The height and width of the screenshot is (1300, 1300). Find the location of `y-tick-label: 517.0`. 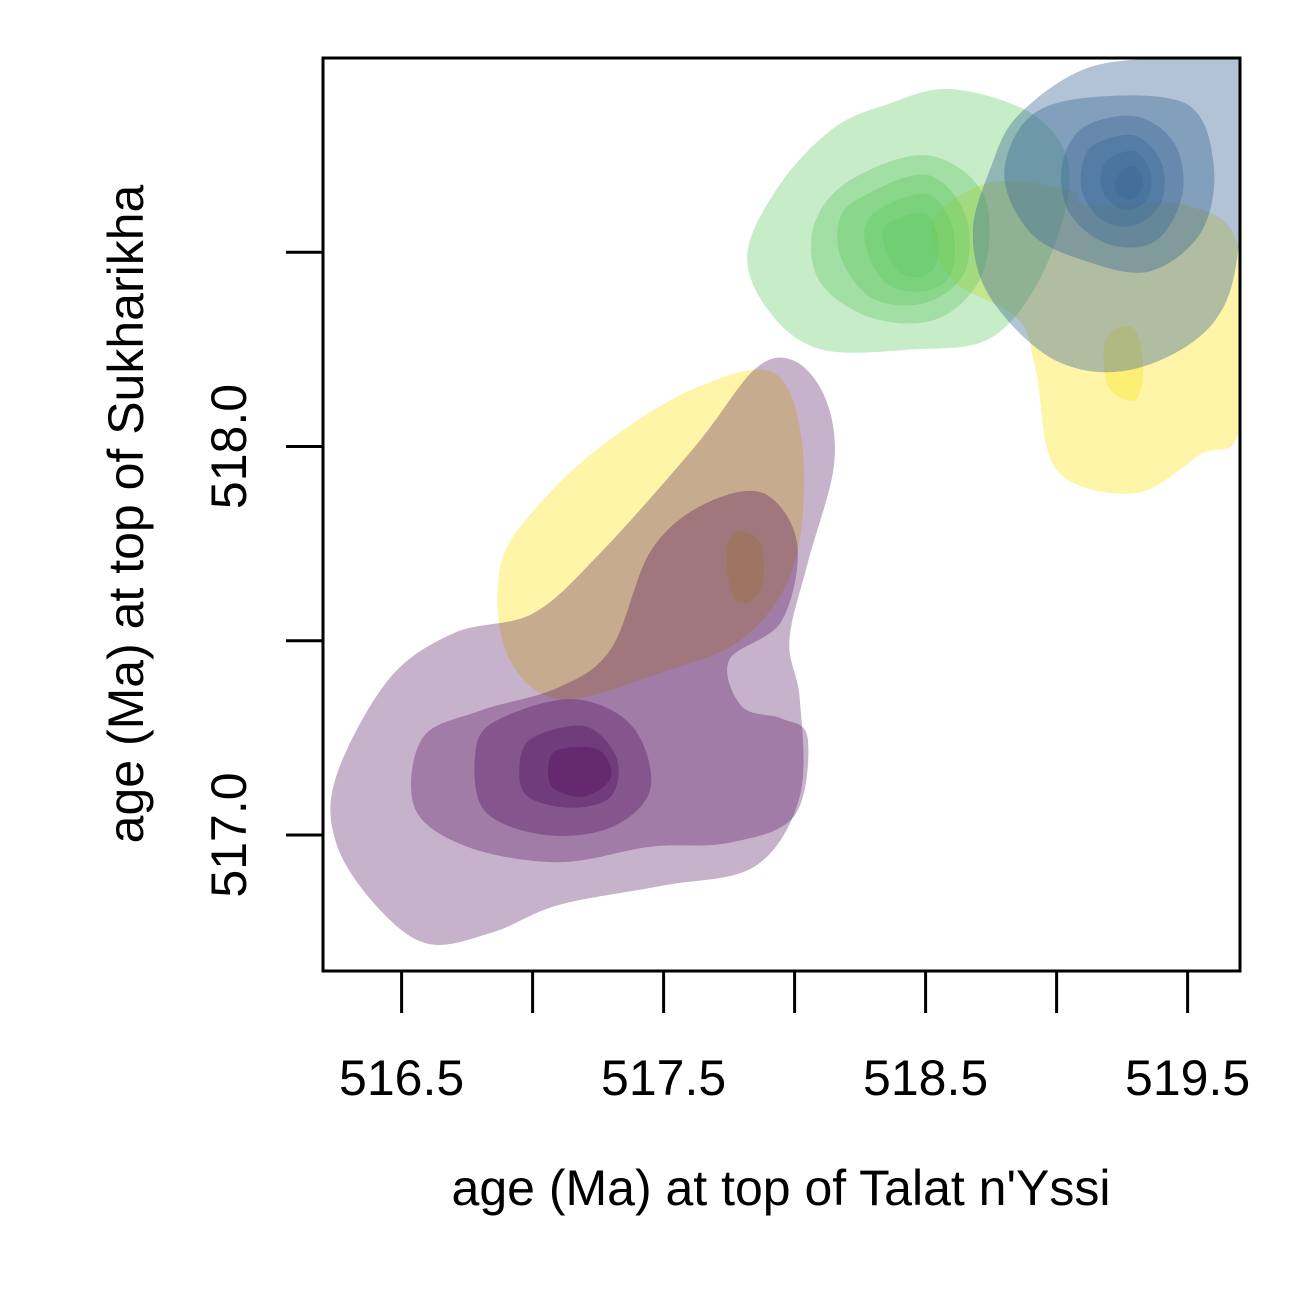

y-tick-label: 517.0 is located at coordinates (229, 834).